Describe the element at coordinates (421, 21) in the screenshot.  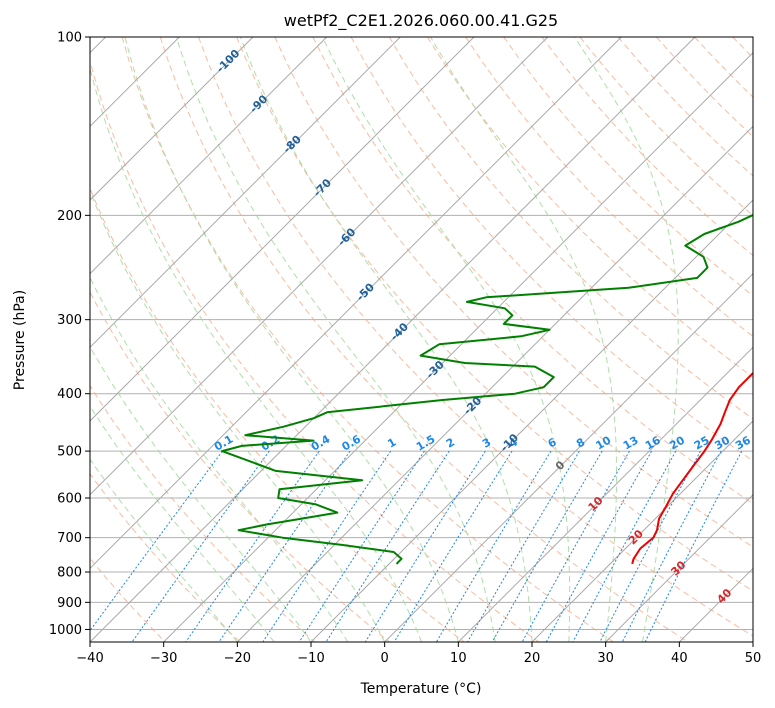
I see `chart-title: wetPf2_C2E1.2026.060.00.41.G25` at that location.